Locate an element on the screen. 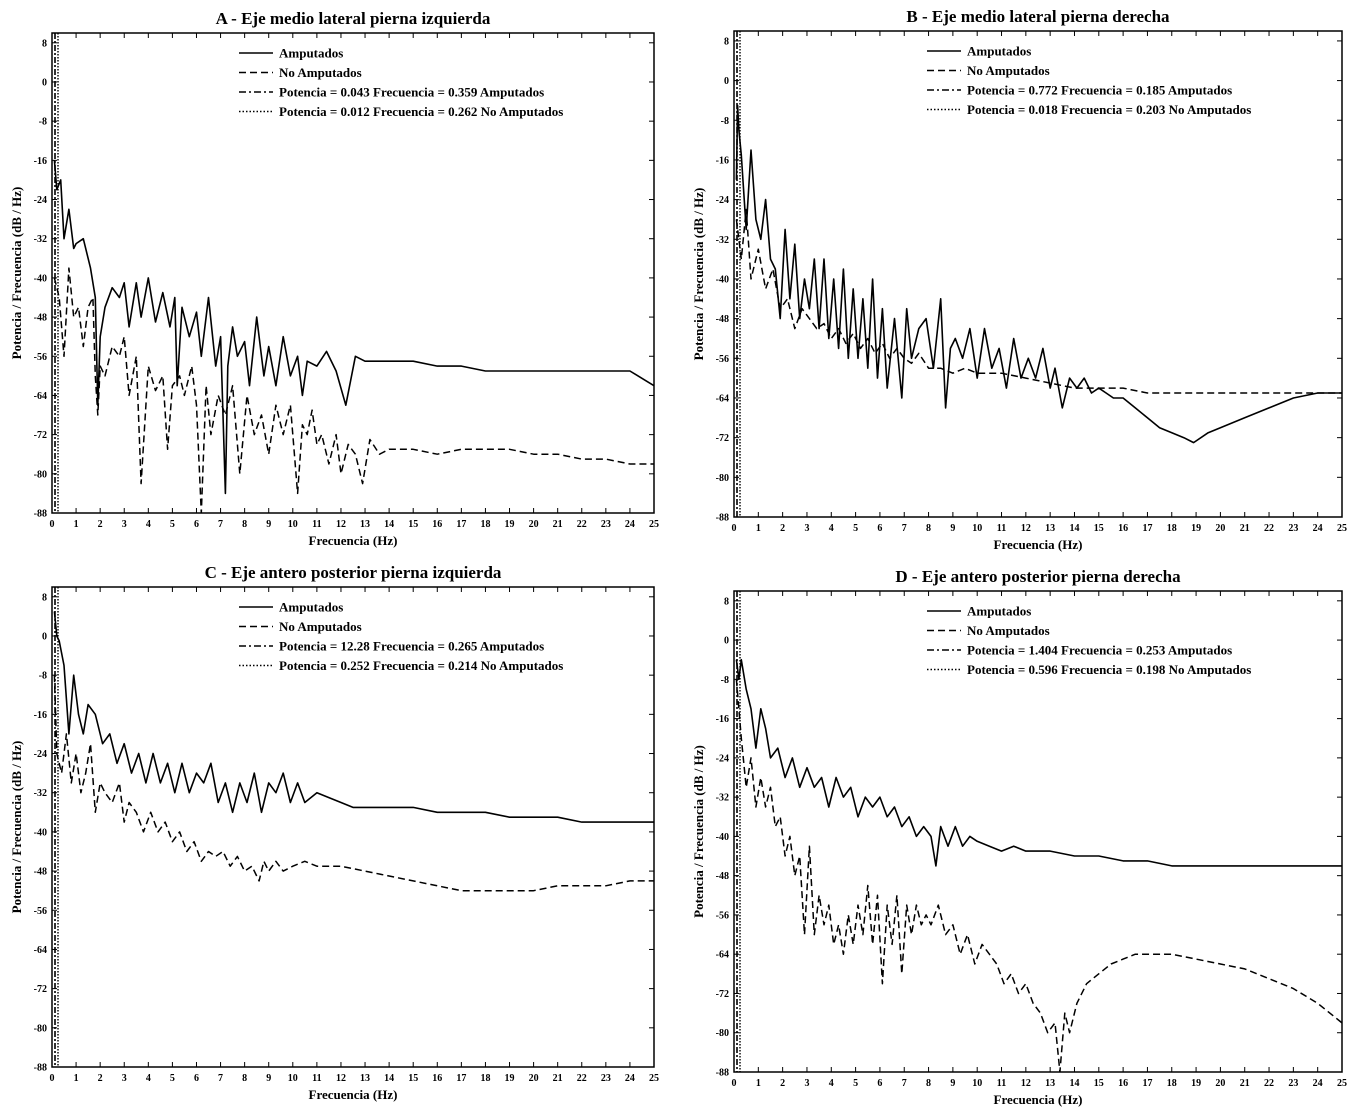  y-tick-label: -56 is located at coordinates (722, 915).